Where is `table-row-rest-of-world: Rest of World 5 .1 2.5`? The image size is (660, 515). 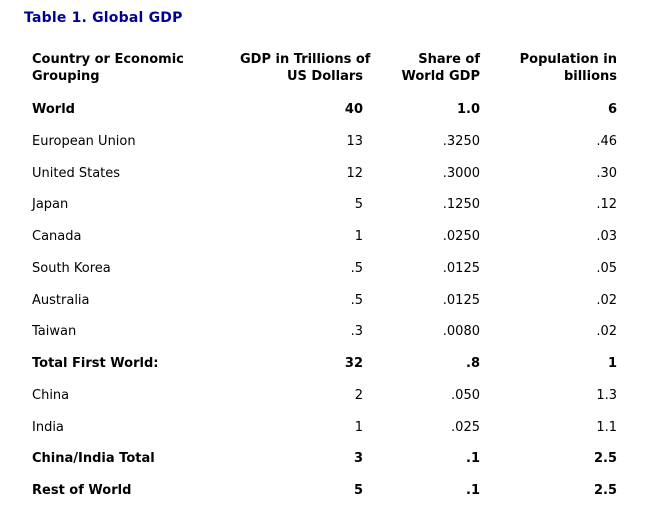
table-row-rest-of-world: Rest of World 5 .1 2.5 is located at coordinates (324, 499).